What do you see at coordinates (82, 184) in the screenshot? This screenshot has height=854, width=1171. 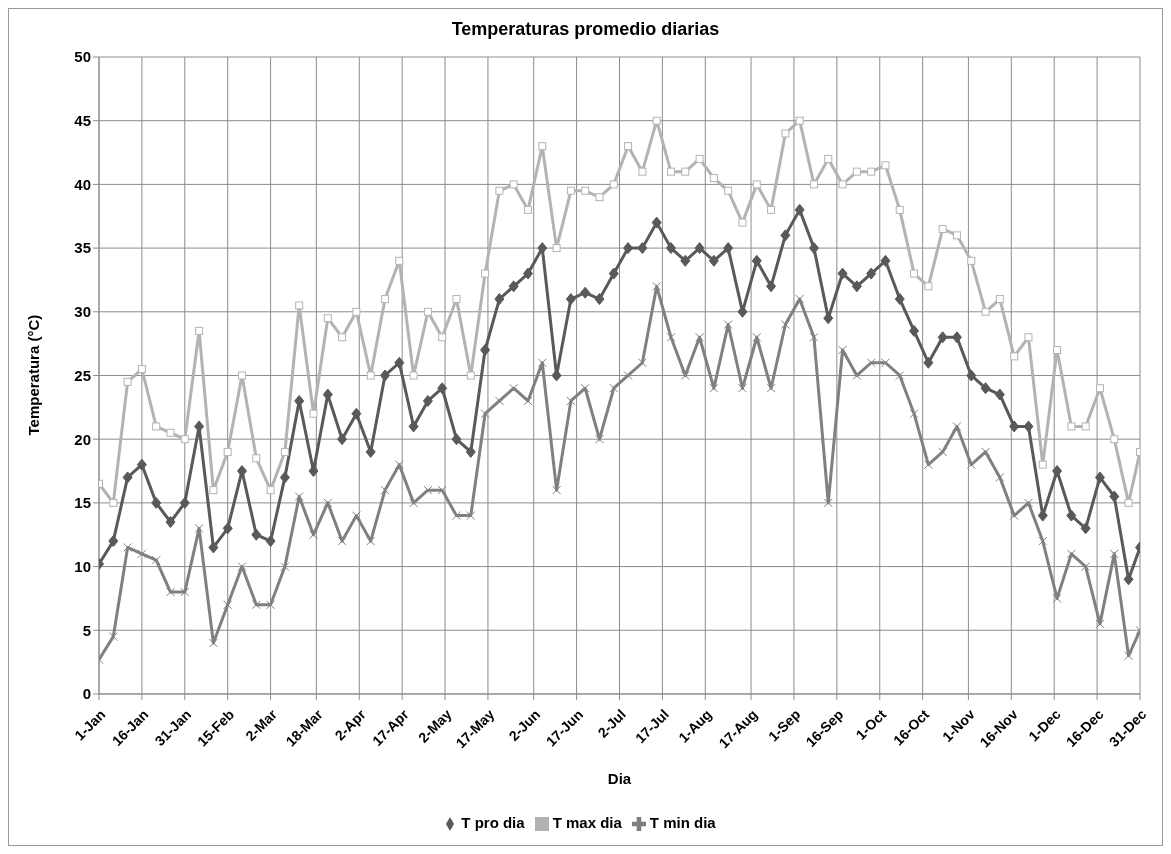 I see `y-tick-label: 40` at bounding box center [82, 184].